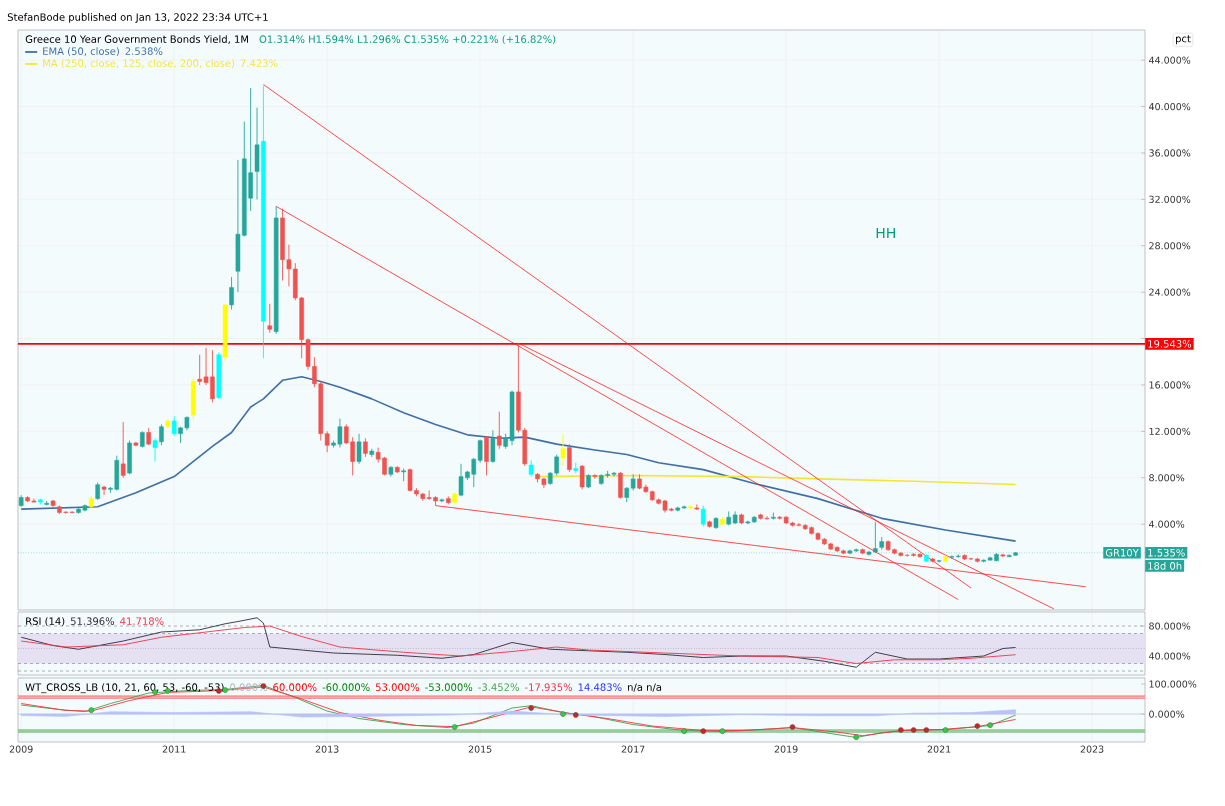 This screenshot has height=806, width=1225. I want to click on annotation: 14.483%, so click(600, 687).